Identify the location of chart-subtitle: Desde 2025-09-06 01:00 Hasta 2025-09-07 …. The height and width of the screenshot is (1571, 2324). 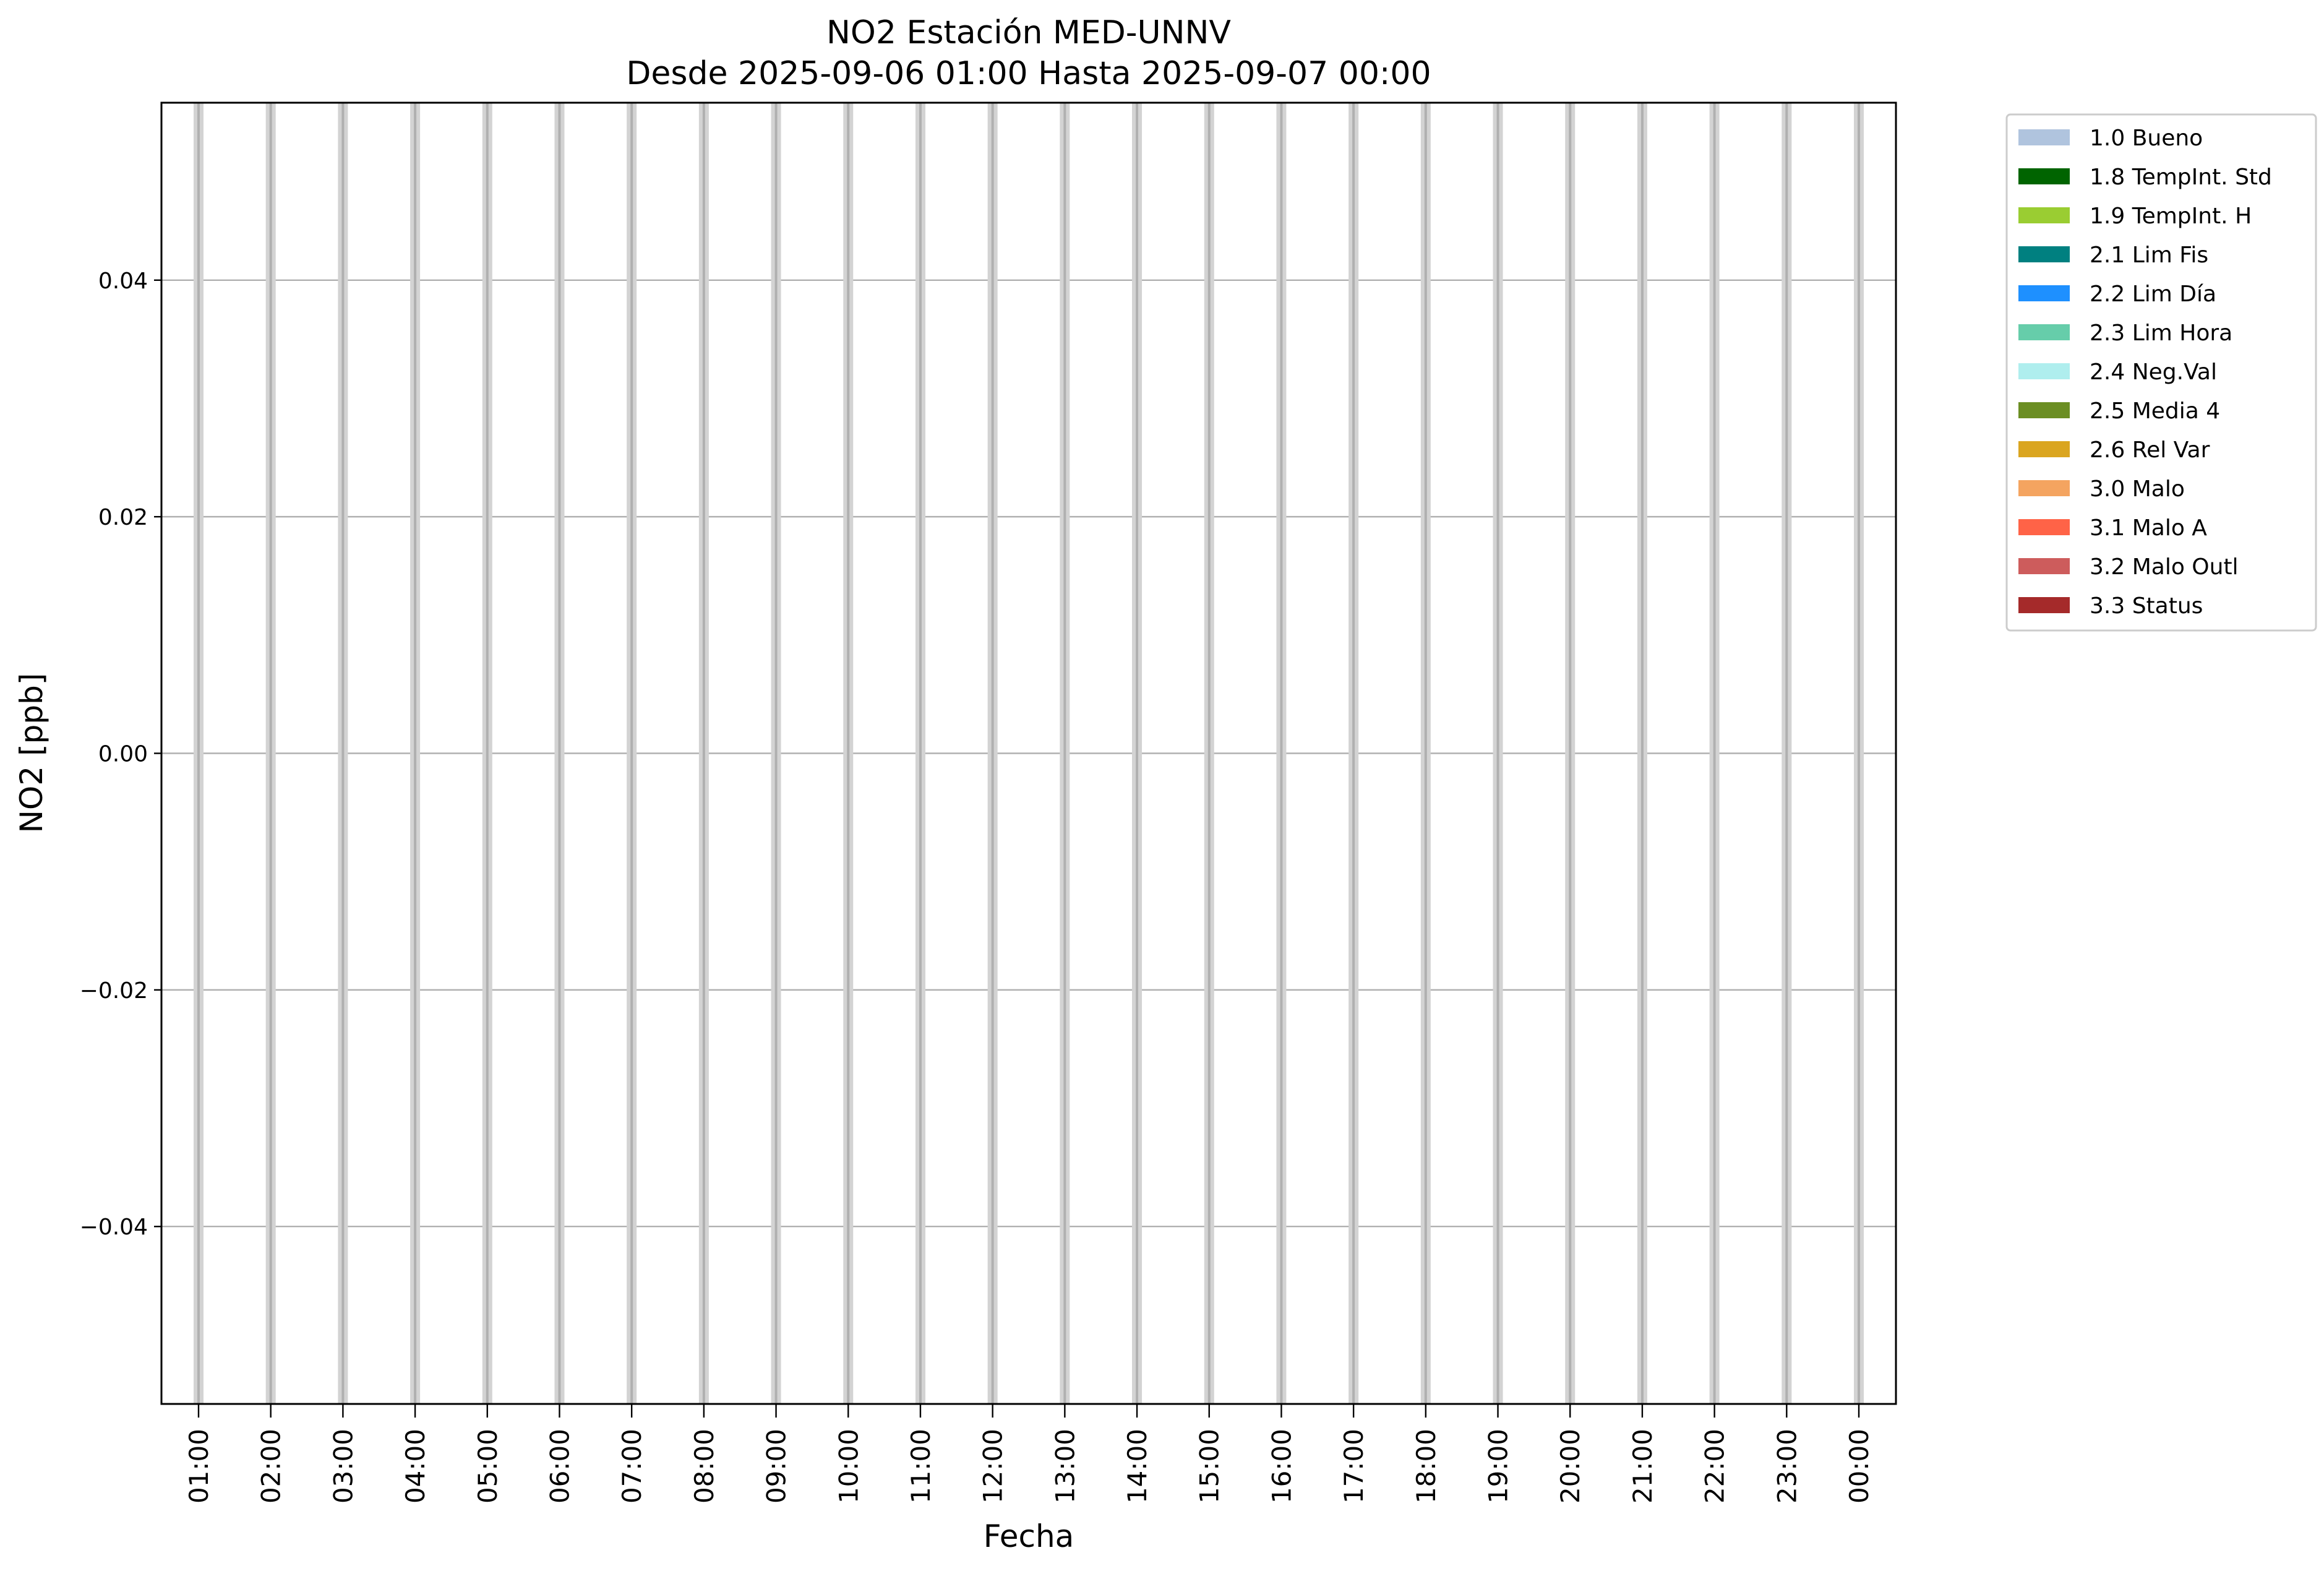
(1028, 73).